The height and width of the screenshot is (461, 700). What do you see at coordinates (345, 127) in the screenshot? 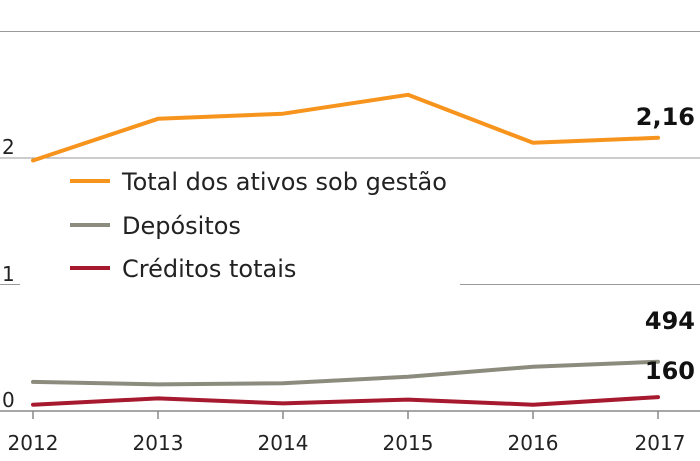
I see `series-line-total-ativos` at bounding box center [345, 127].